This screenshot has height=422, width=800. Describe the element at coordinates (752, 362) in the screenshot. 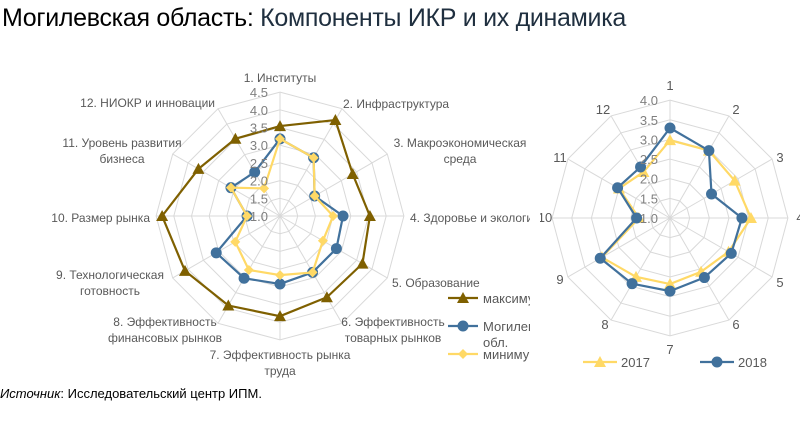

I see `legend-label: 2018` at that location.